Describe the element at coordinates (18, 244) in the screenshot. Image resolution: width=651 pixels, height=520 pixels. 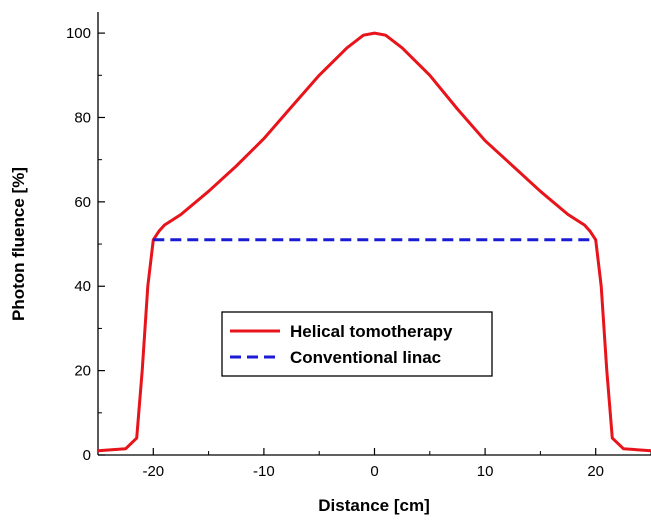
I see `y-axis-title: Photon fluence [%]` at that location.